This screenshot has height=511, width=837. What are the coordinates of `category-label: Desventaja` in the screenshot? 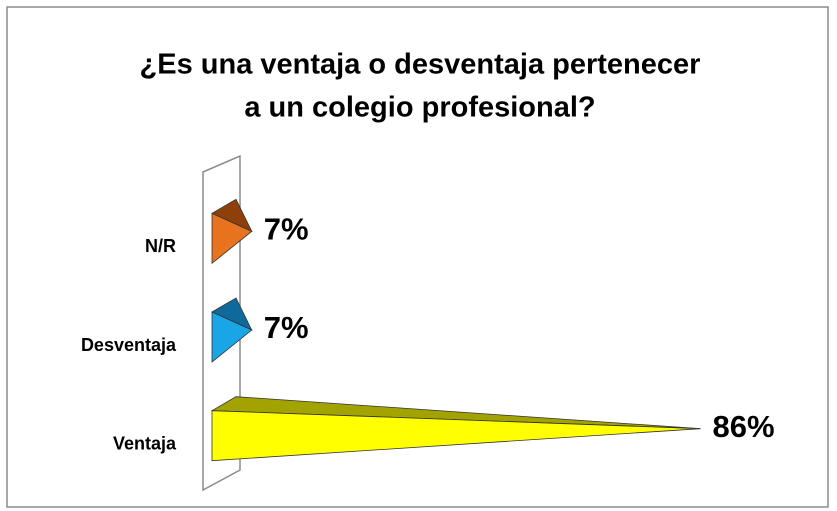 It's located at (129, 345).